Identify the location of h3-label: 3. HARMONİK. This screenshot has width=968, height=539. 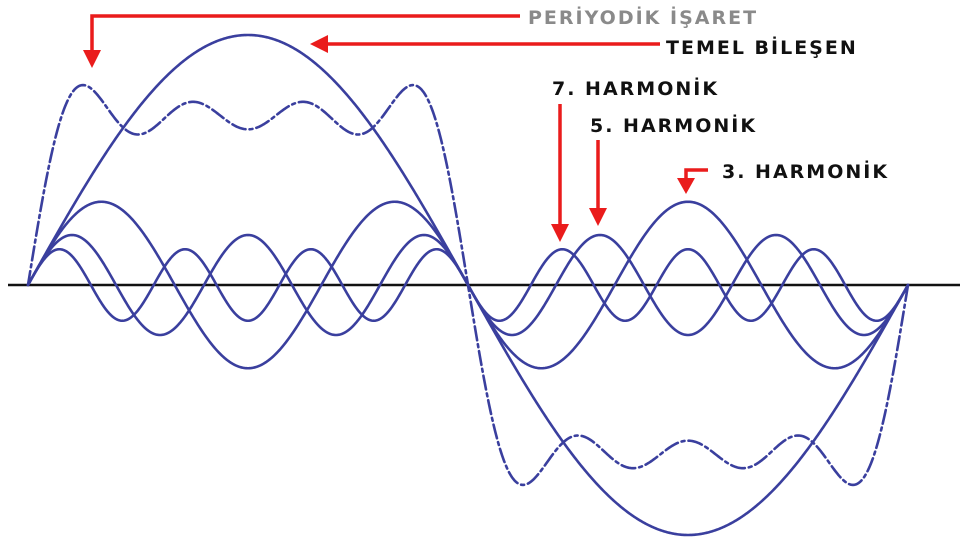
(805, 171).